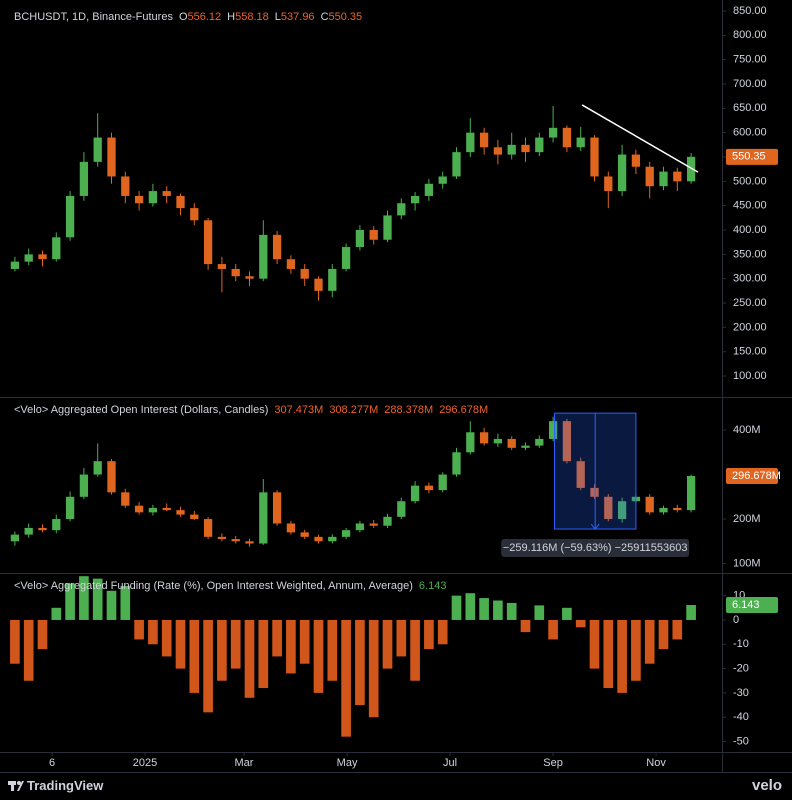 The height and width of the screenshot is (800, 792). I want to click on y-tick-label: 150.00, so click(750, 352).